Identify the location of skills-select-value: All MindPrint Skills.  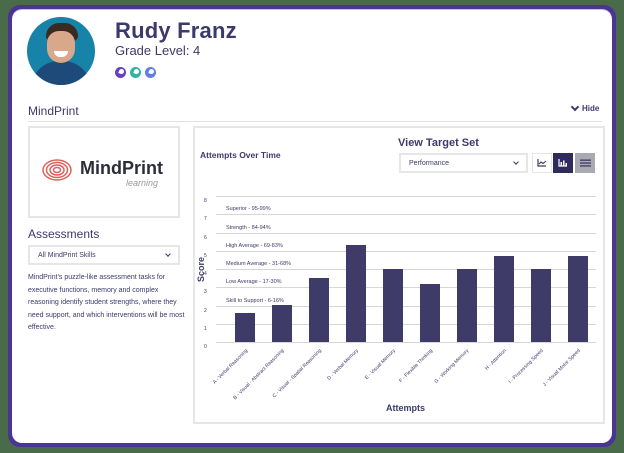
(67, 255).